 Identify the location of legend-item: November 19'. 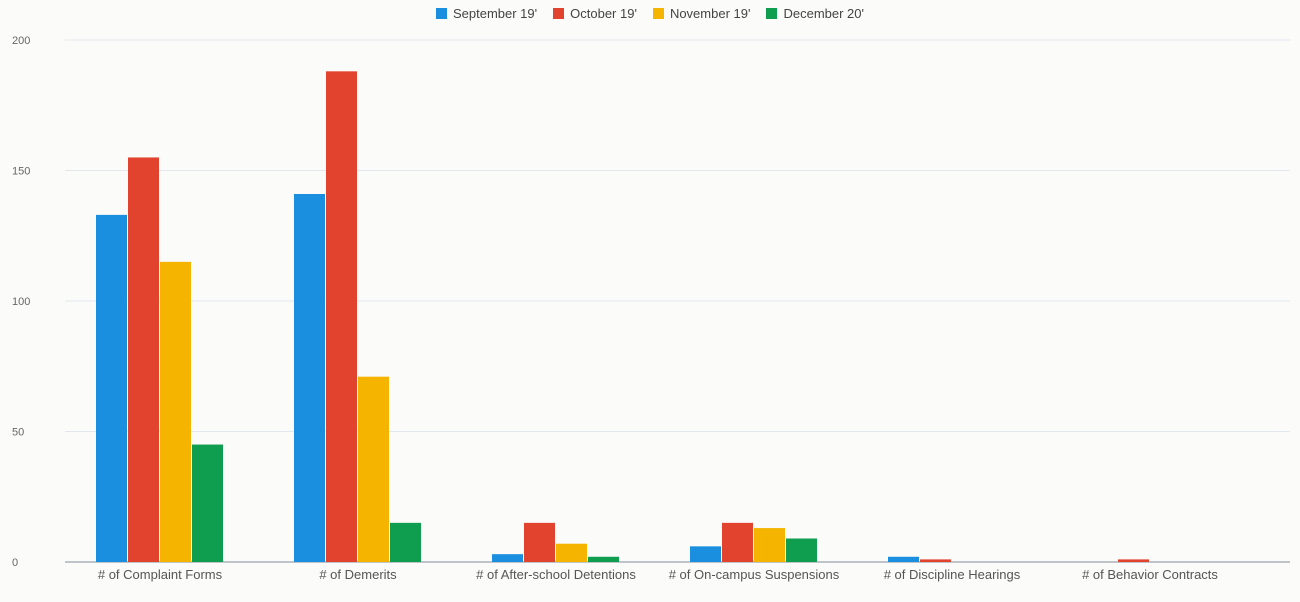
(701, 13).